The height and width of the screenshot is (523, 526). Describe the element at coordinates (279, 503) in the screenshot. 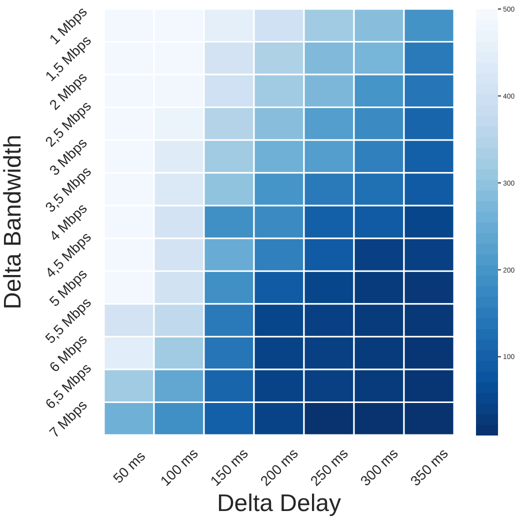

I see `x-axis-title: Delta Delay` at that location.